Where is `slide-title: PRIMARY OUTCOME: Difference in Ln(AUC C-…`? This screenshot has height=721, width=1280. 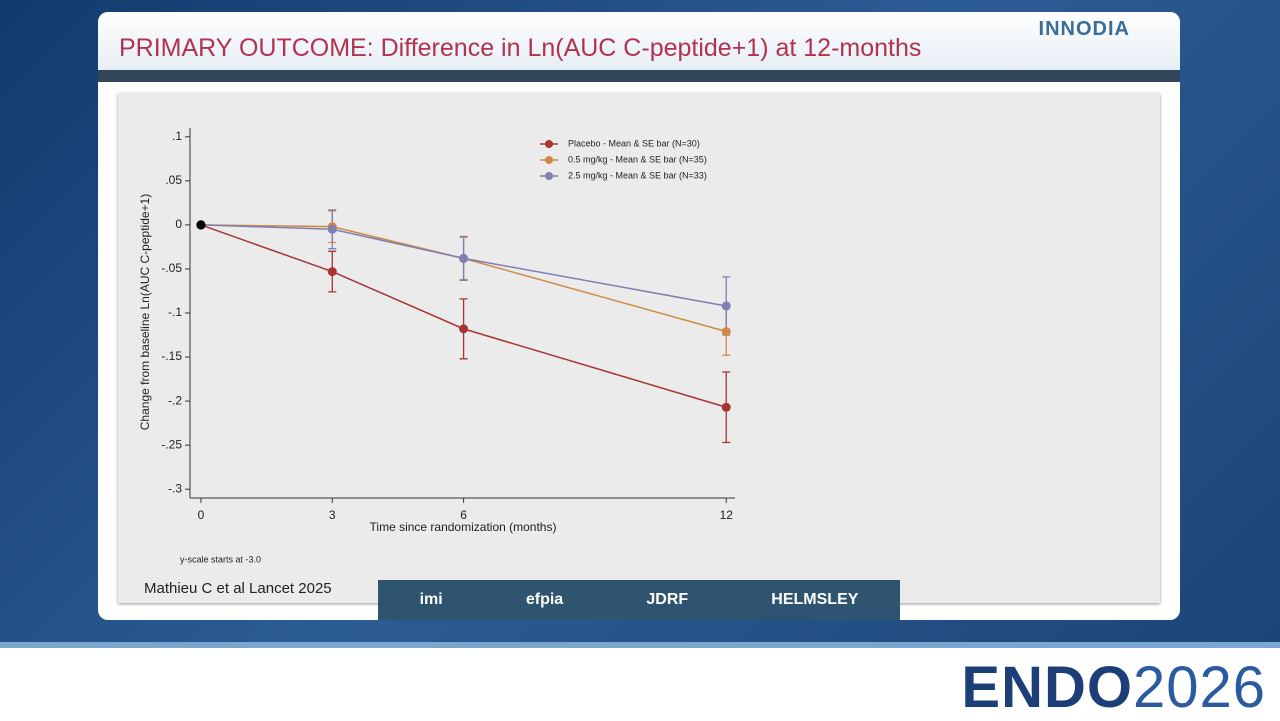 slide-title: PRIMARY OUTCOME: Difference in Ln(AUC C-… is located at coordinates (520, 48).